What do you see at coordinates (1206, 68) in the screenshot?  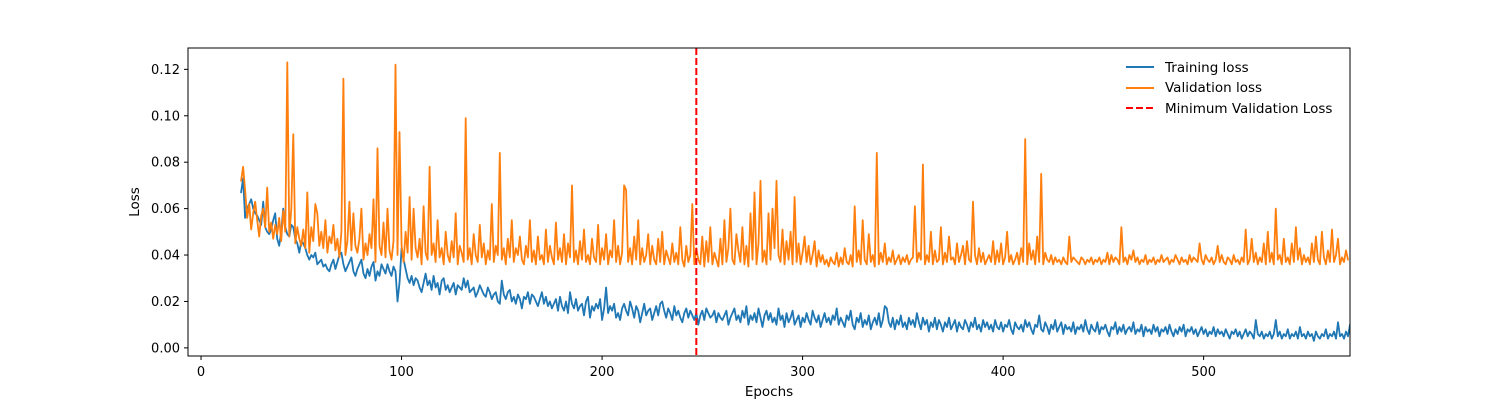 I see `legend-label-training: Training loss` at bounding box center [1206, 68].